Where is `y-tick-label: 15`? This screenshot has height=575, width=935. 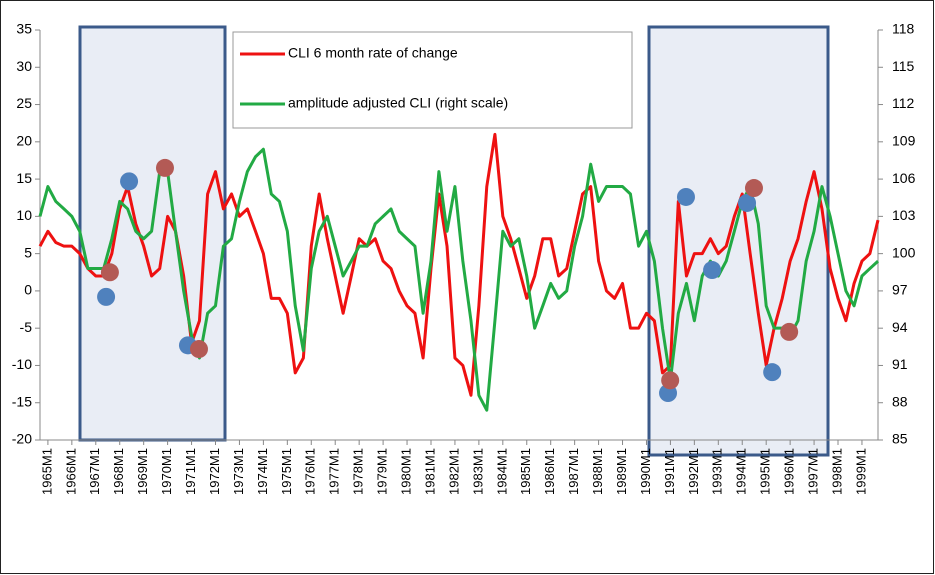 y-tick-label: 15 is located at coordinates (24, 178).